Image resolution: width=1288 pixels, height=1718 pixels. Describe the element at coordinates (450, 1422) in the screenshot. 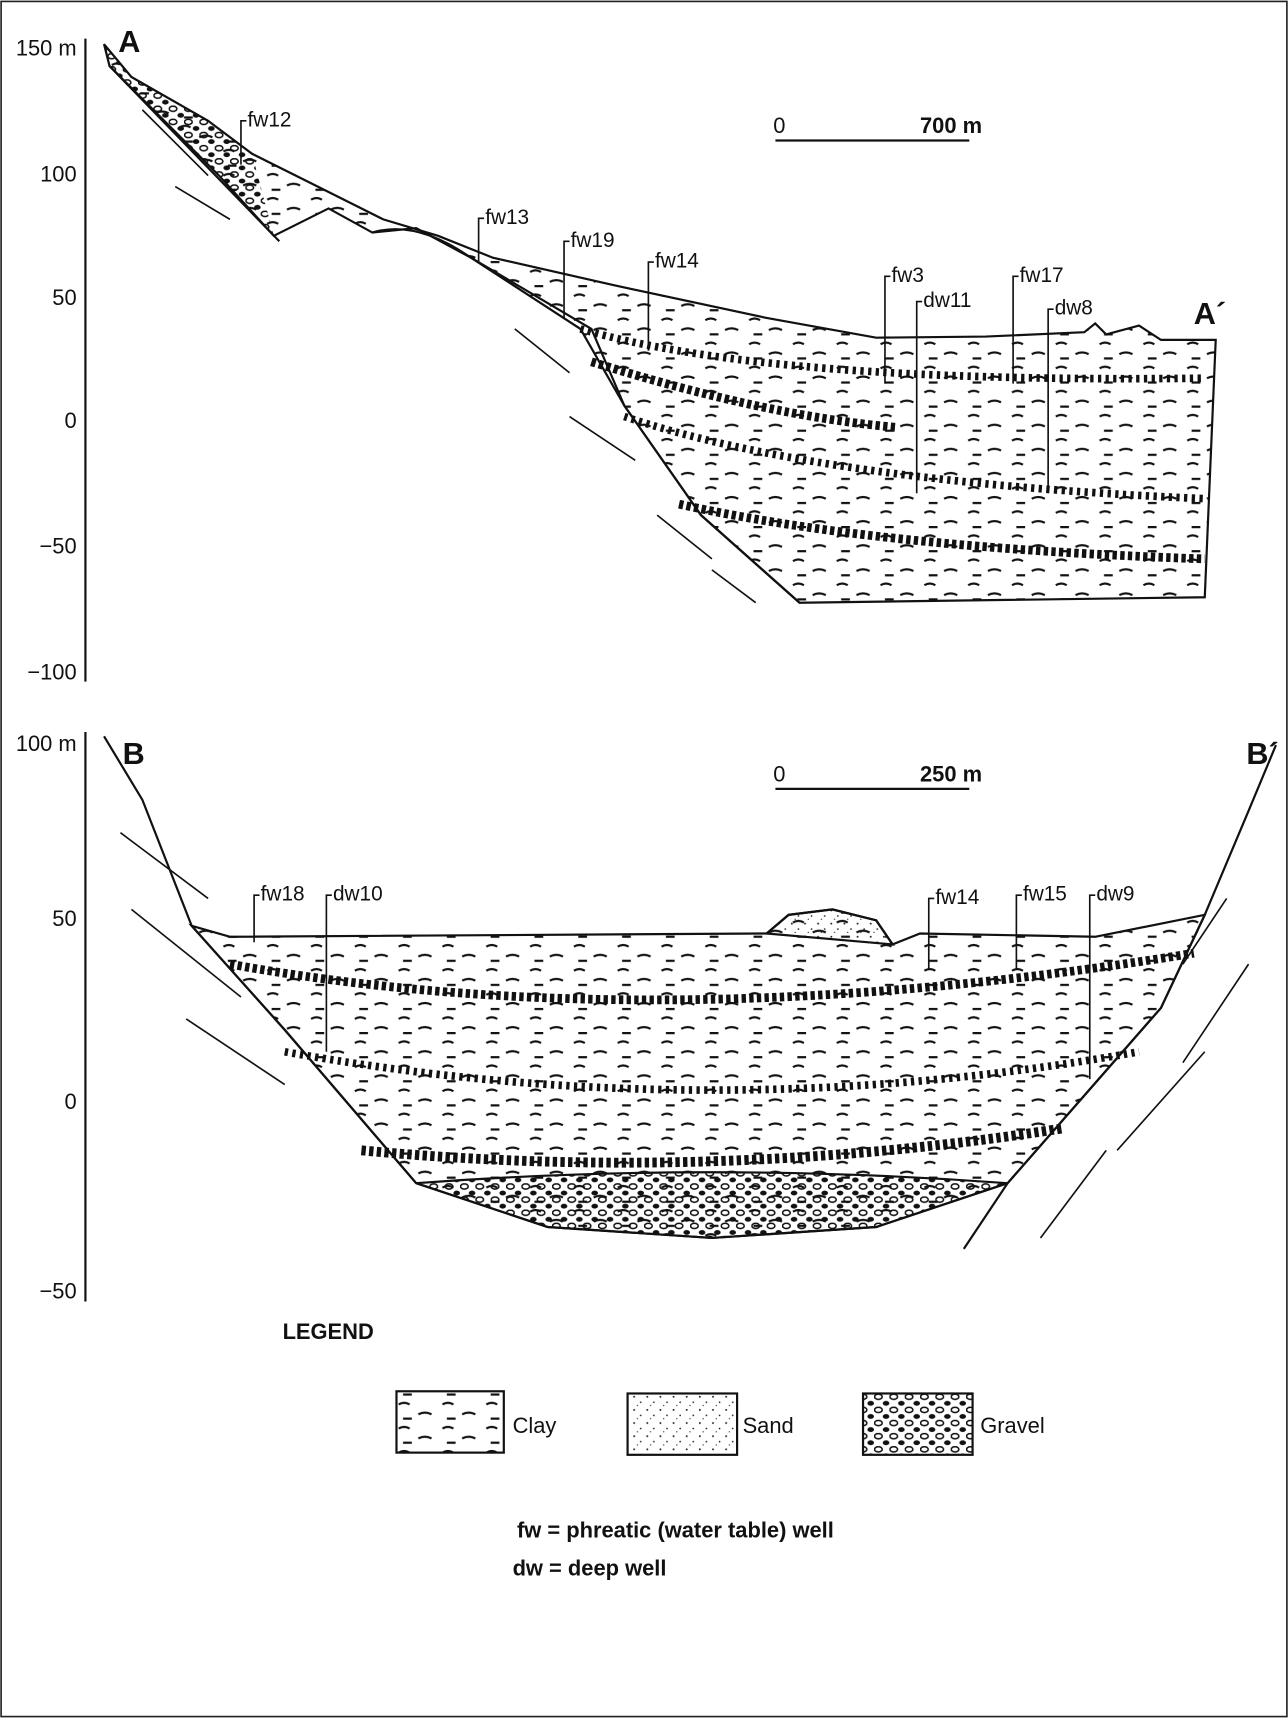

I see `clay-swatch` at that location.